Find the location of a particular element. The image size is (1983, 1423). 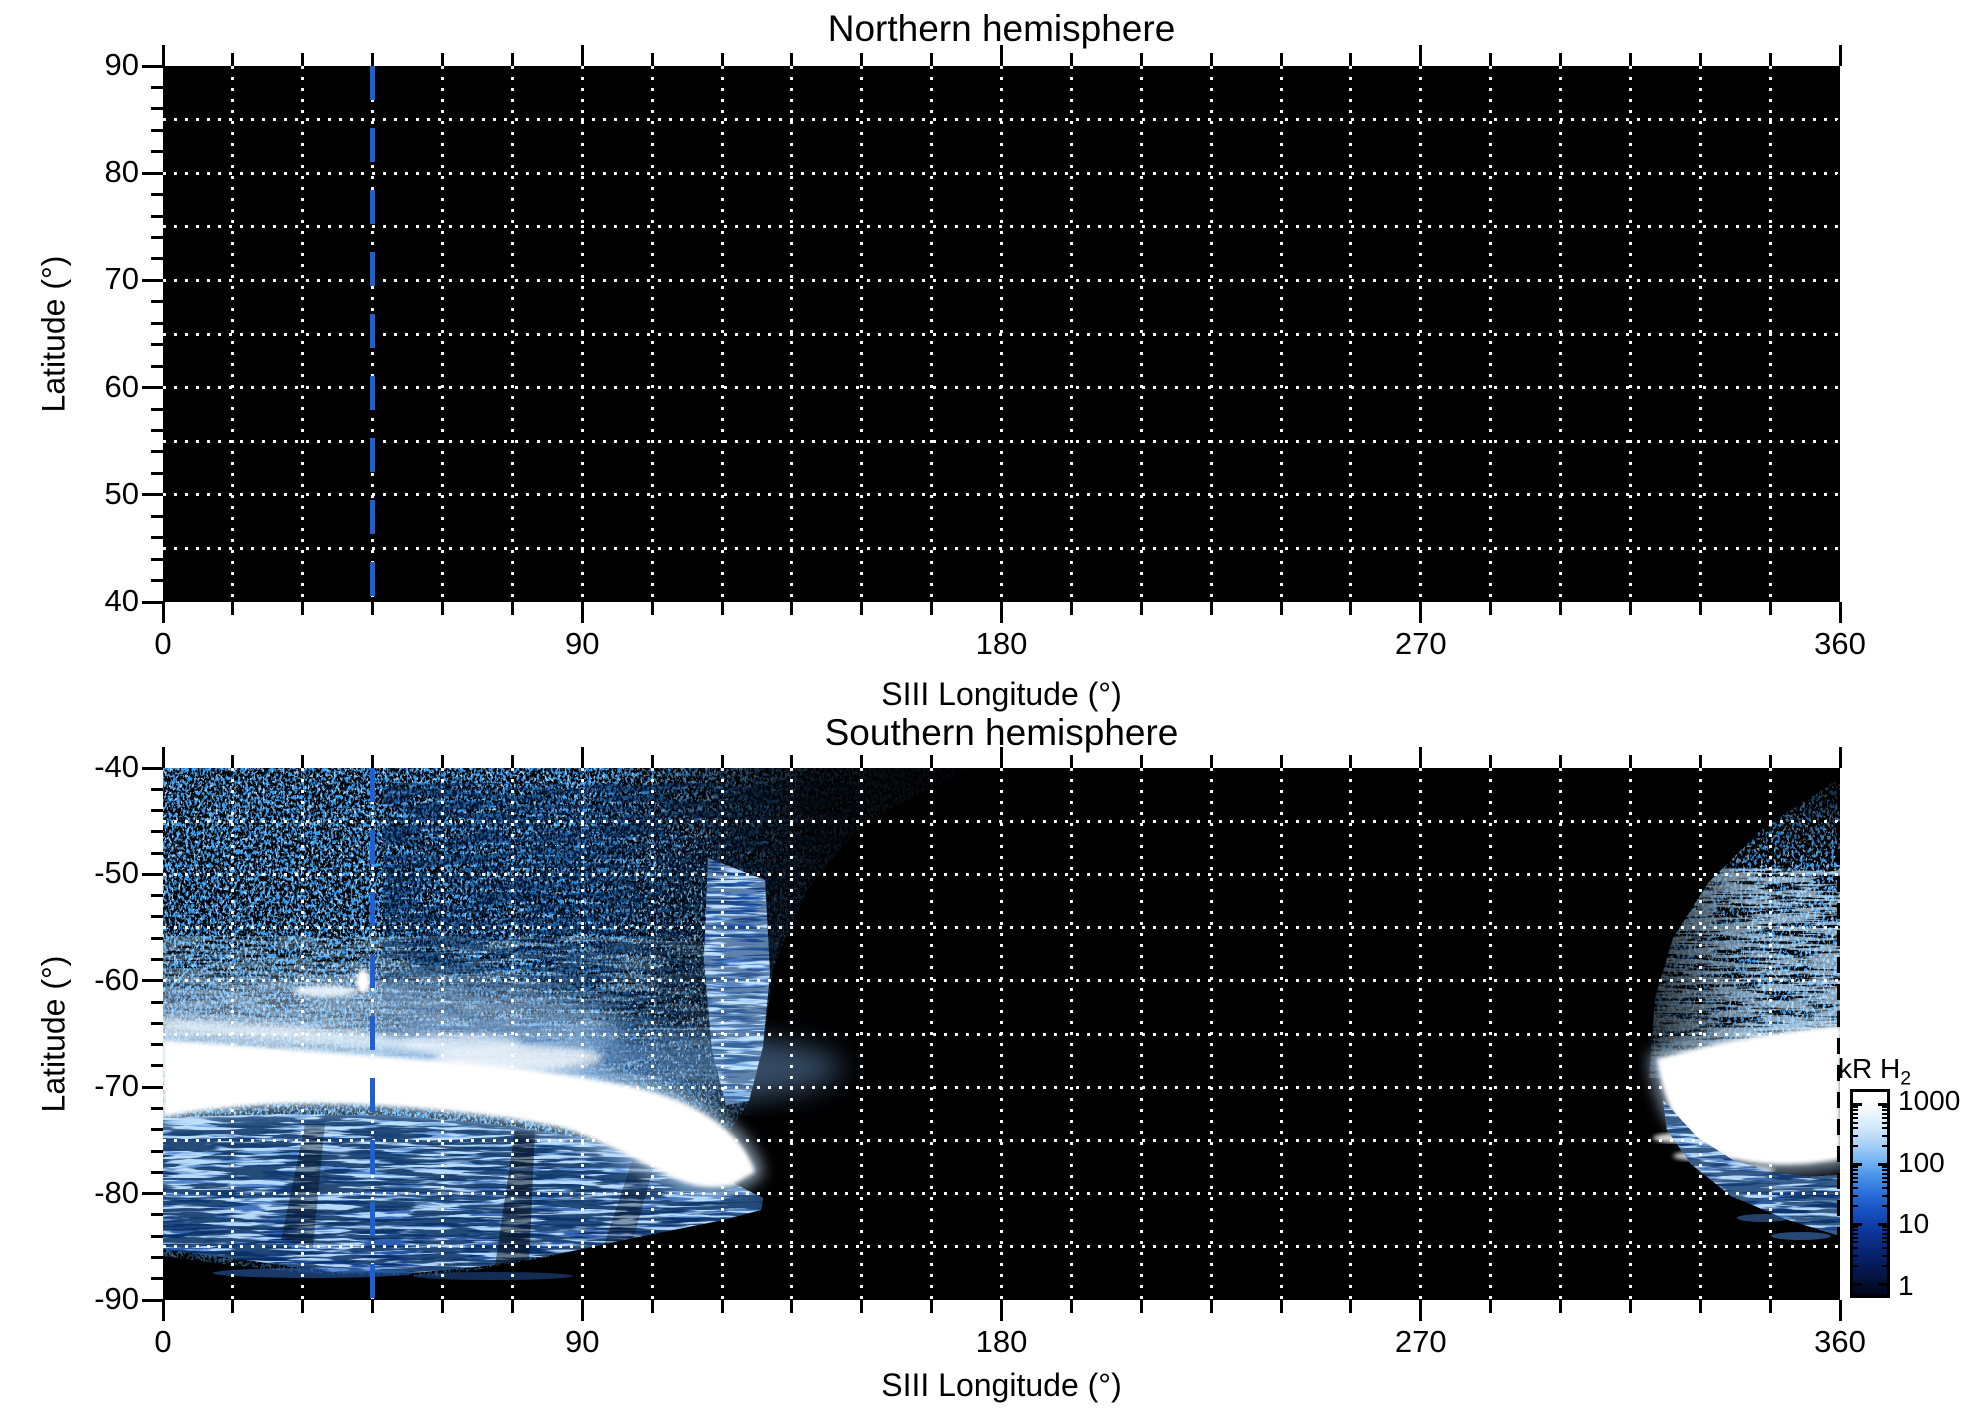

x-tick-label-0: 0 is located at coordinates (163, 643).